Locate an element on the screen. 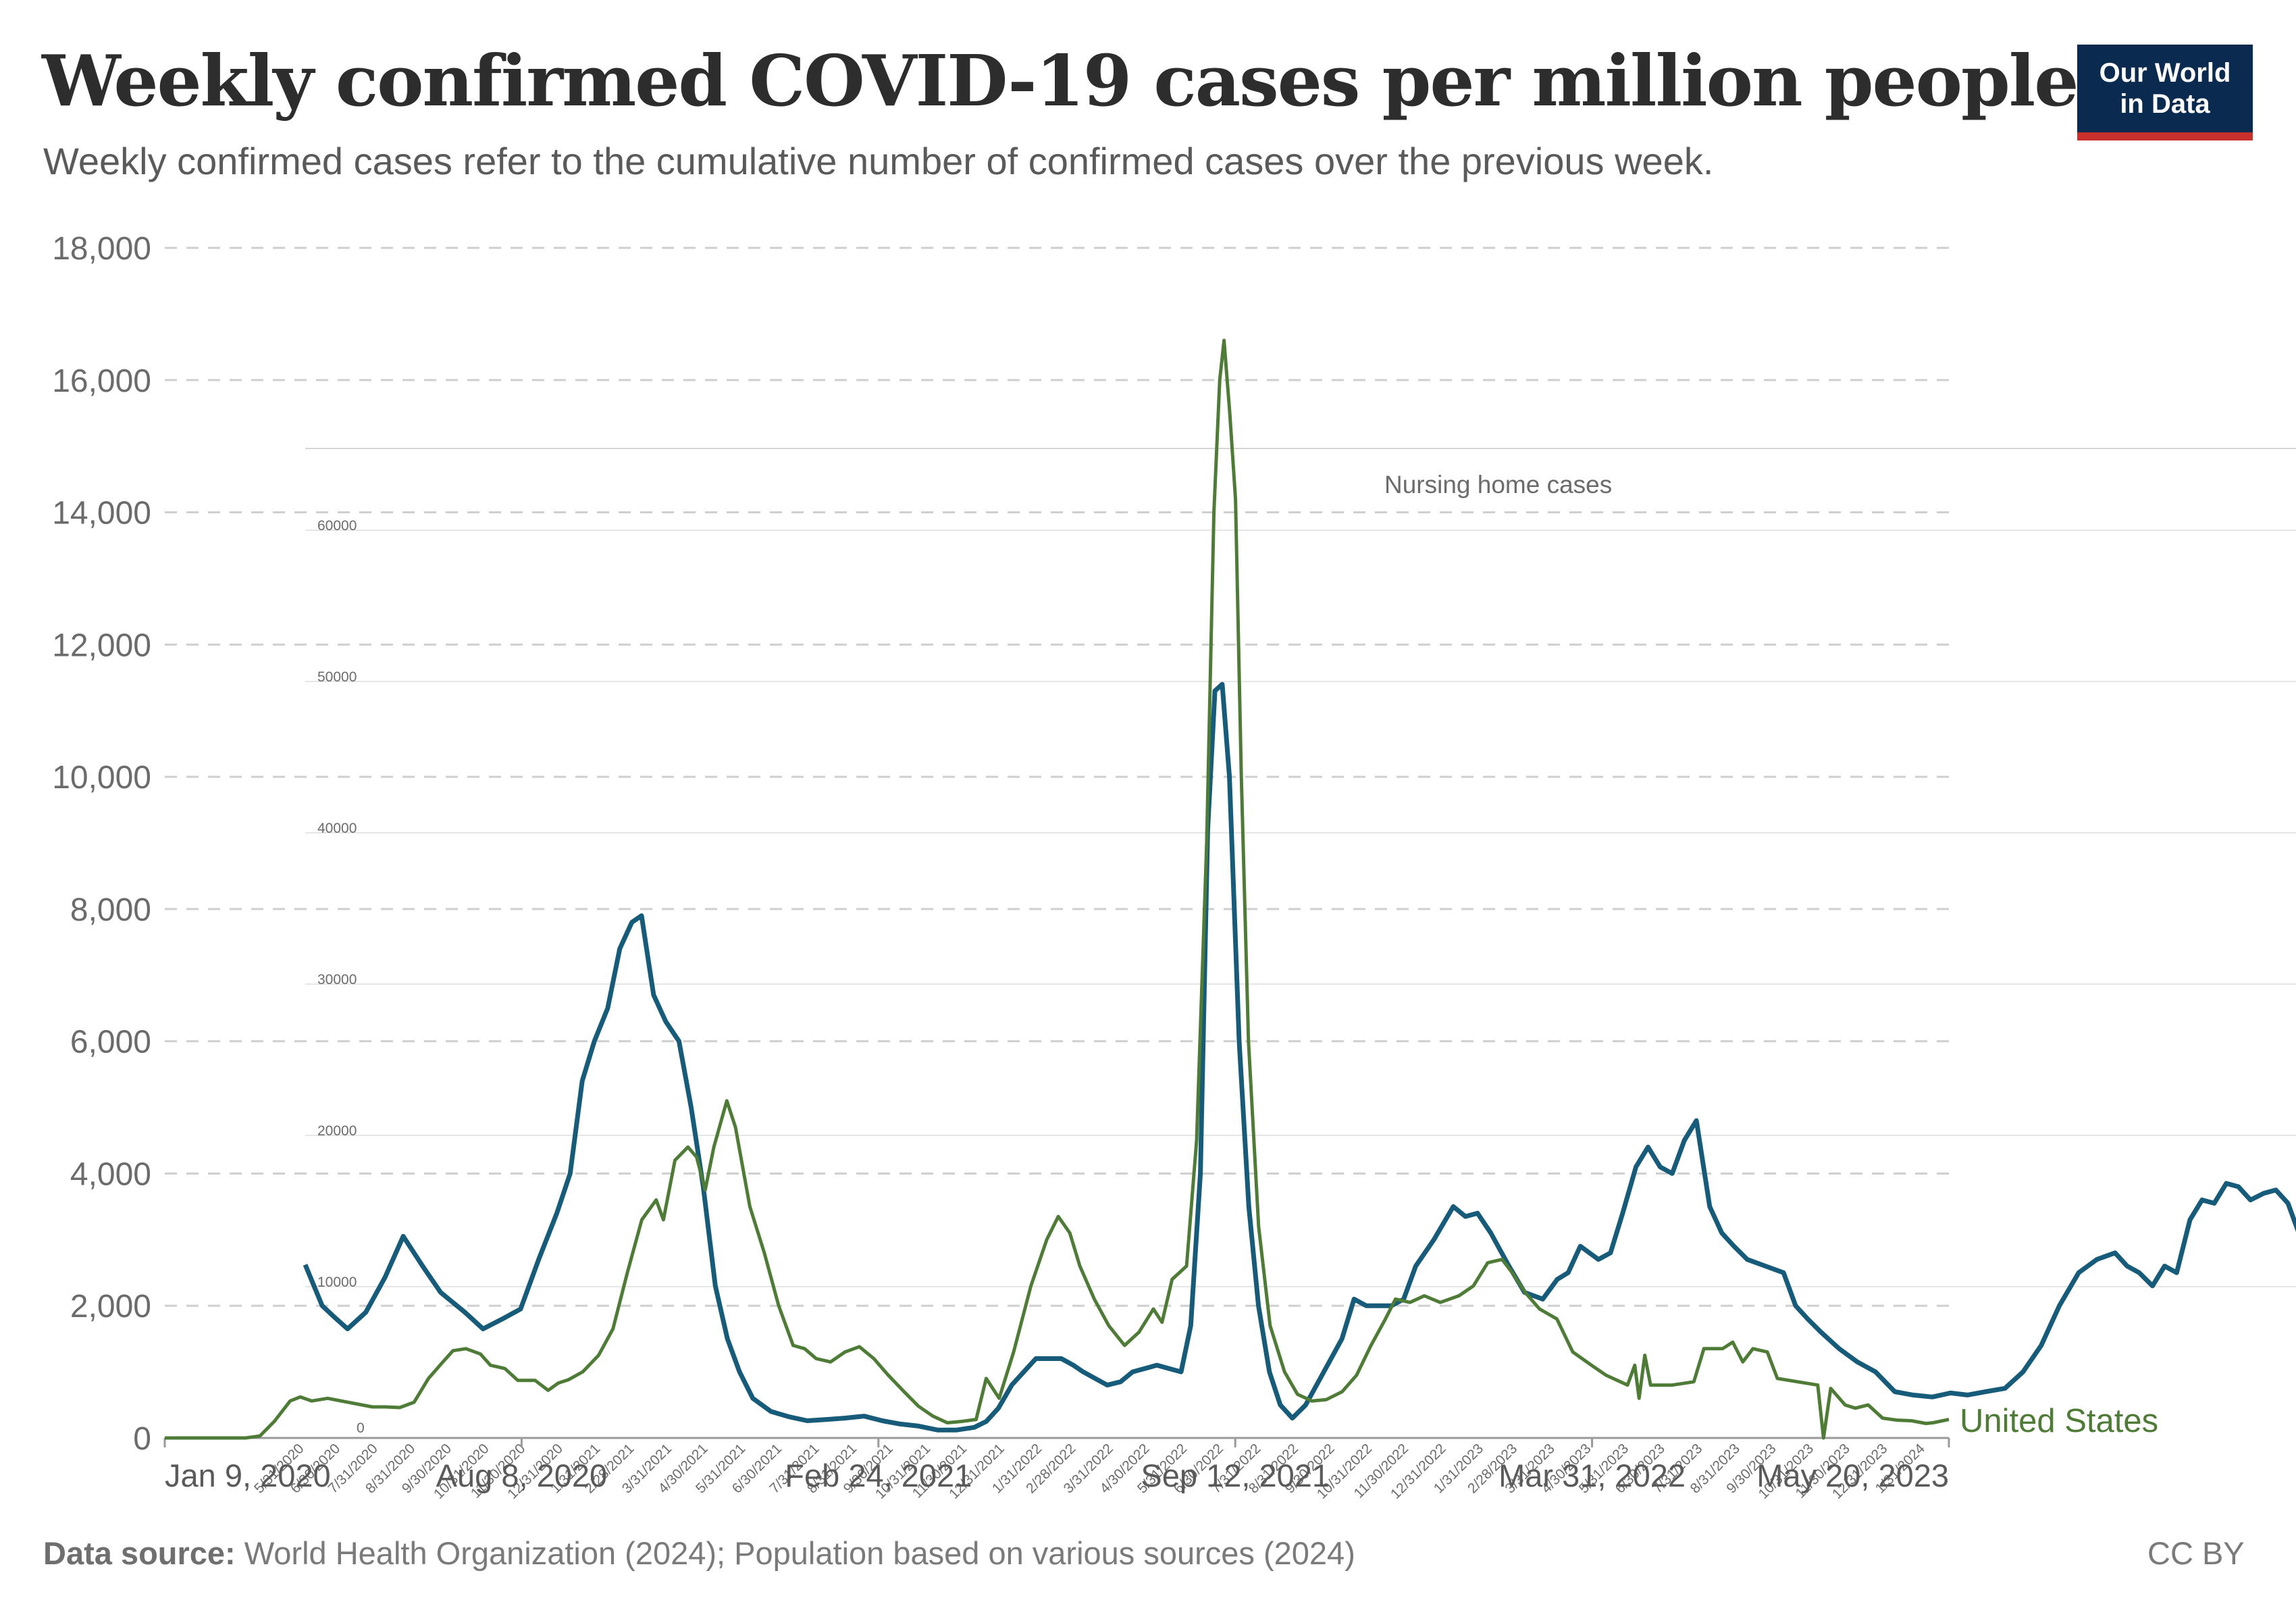 This screenshot has width=2296, height=1621. main-y-tick-label: 2,000 is located at coordinates (111, 1306).